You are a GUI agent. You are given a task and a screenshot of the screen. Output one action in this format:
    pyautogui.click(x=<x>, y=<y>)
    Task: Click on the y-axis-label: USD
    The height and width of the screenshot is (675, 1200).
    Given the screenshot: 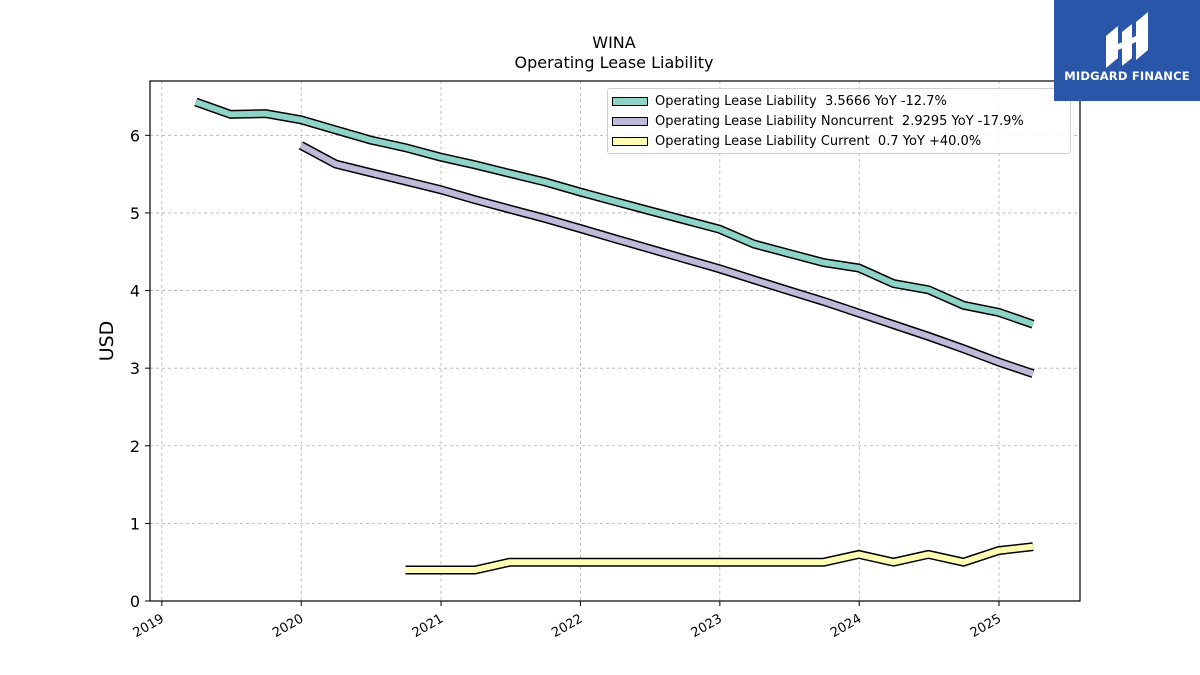 What is the action you would take?
    pyautogui.click(x=107, y=341)
    